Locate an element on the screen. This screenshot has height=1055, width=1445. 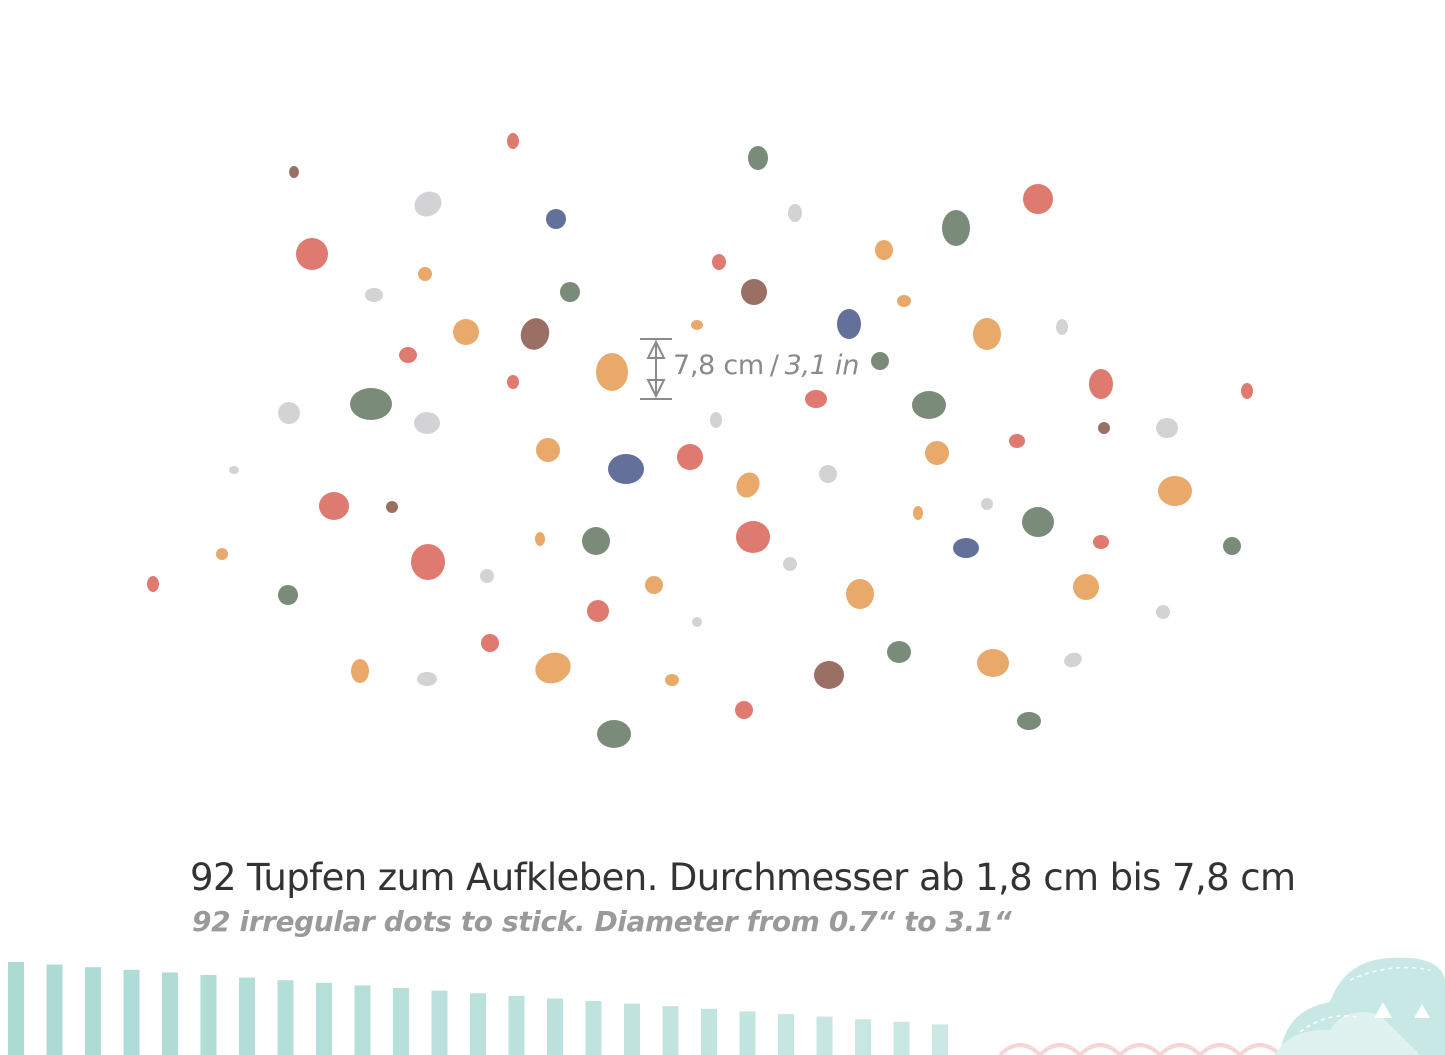
vertical-stripes-decor is located at coordinates (478, 1008).